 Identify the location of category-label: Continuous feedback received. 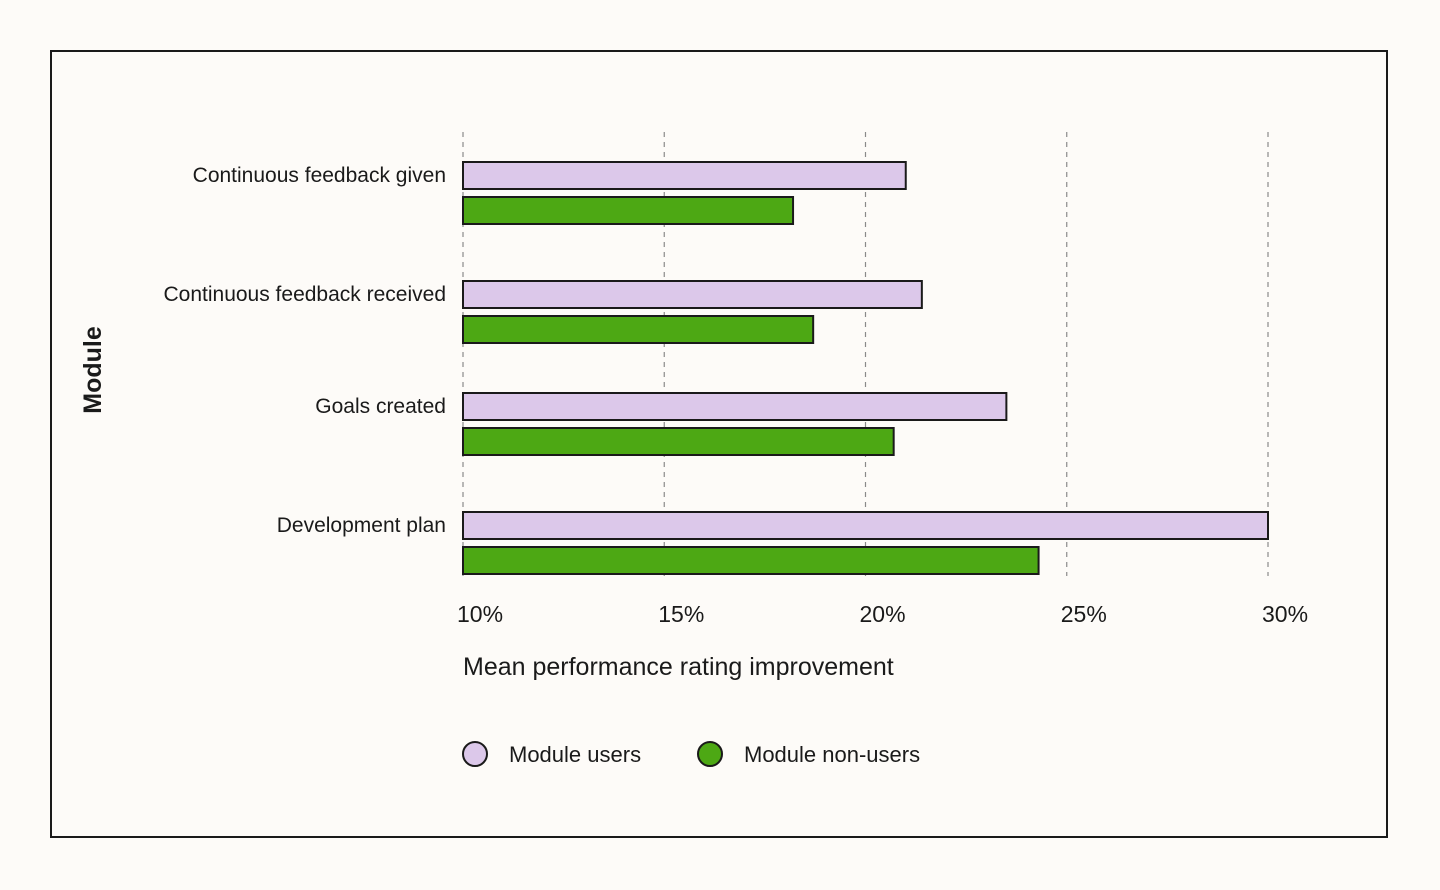
(304, 294).